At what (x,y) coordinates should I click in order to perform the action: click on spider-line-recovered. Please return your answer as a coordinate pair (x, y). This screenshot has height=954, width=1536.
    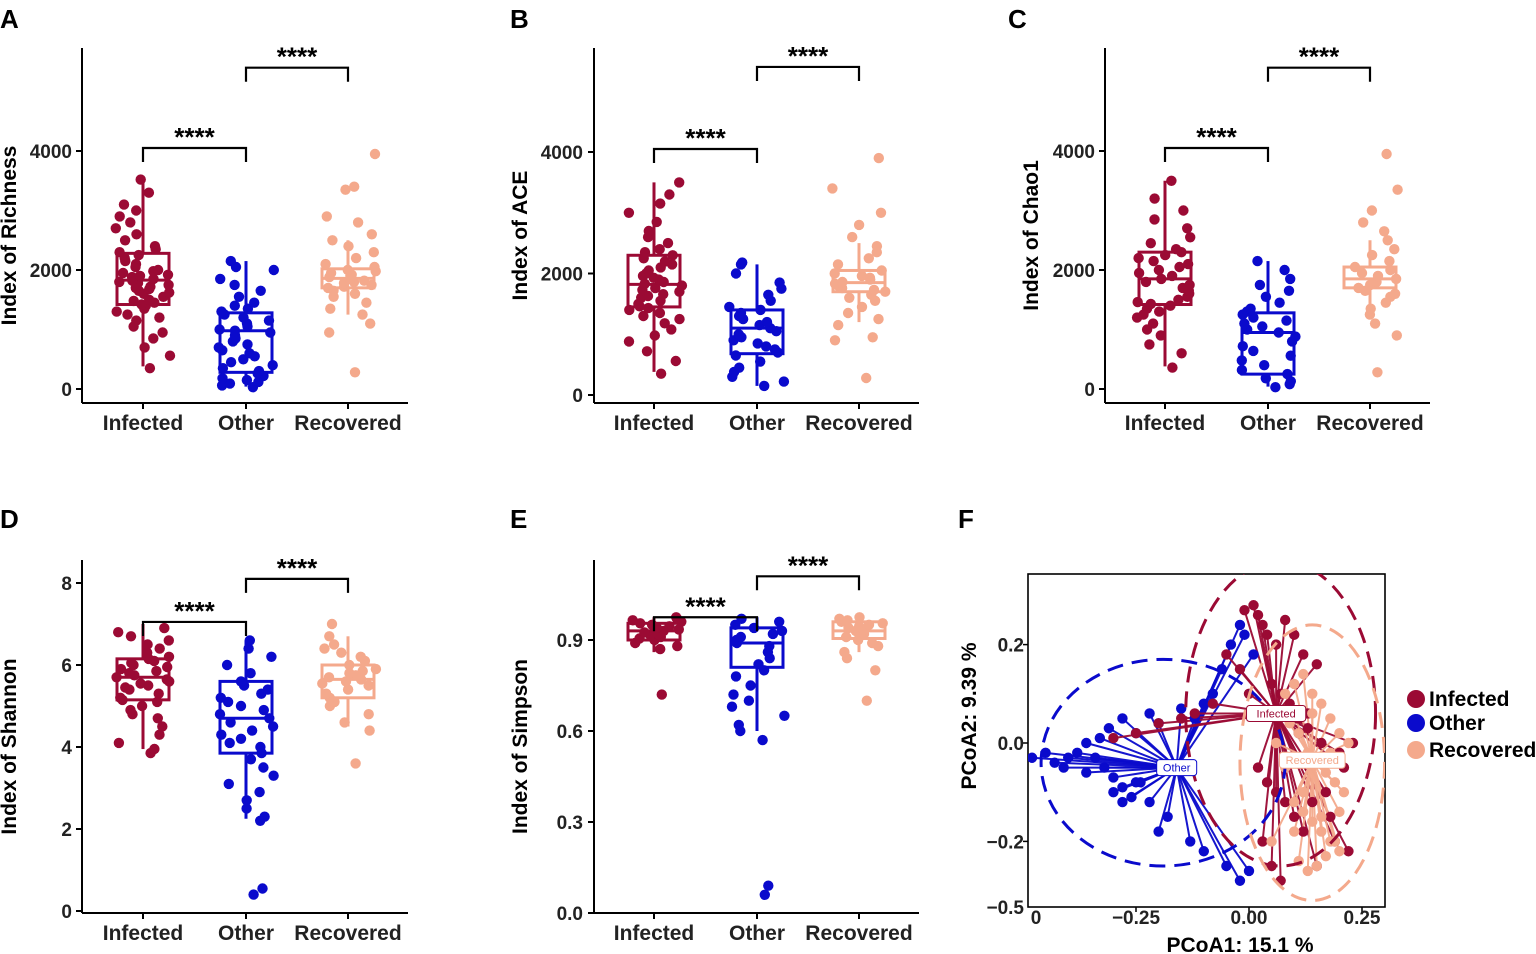
    Looking at the image, I should click on (1314, 813).